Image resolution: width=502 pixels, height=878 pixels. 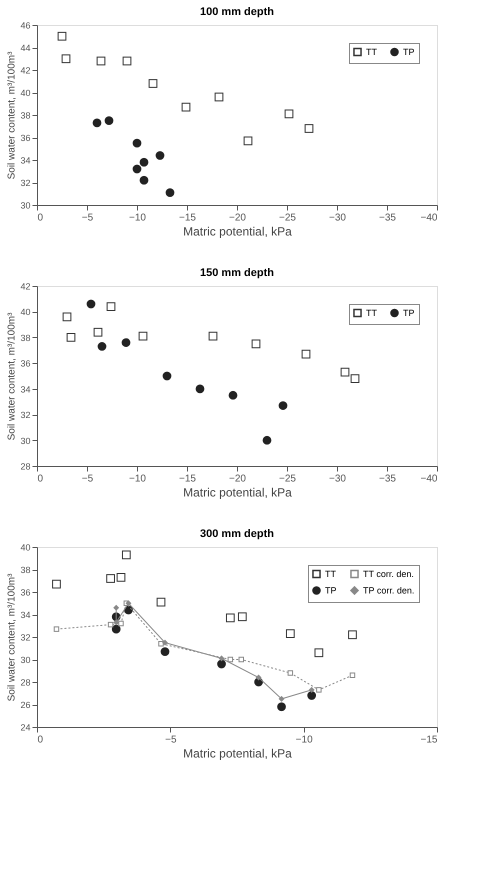 What do you see at coordinates (25, 48) in the screenshot?
I see `y-tick-label: 44` at bounding box center [25, 48].